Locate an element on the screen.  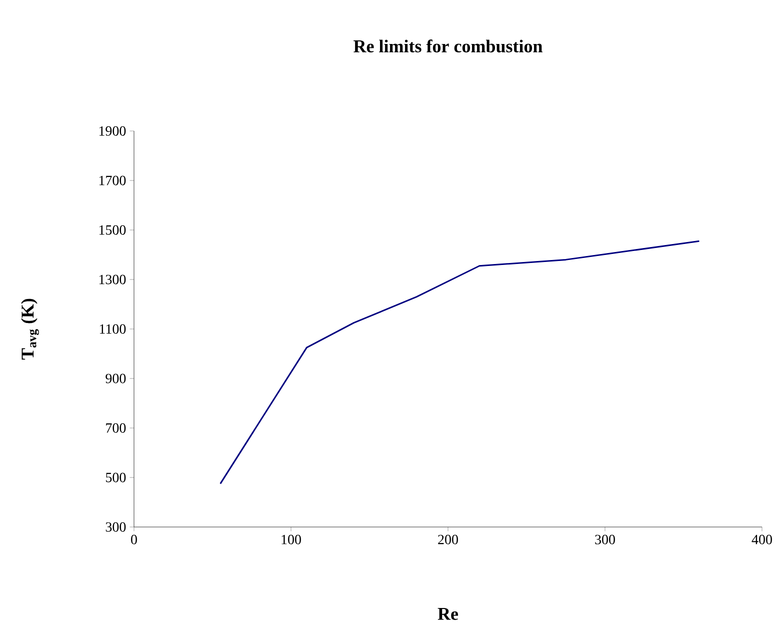
y-tick-label: 1900 is located at coordinates (112, 131).